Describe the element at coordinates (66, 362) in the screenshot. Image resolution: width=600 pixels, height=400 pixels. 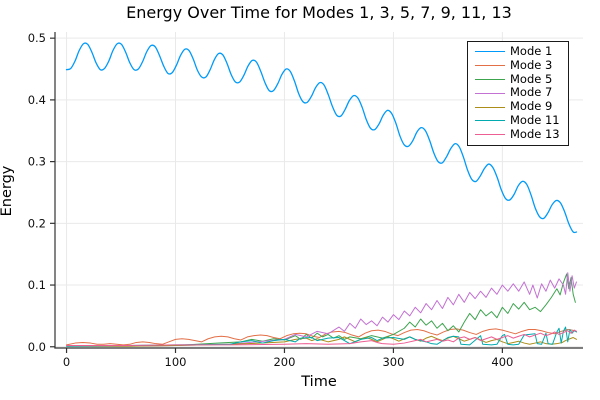
I see `x-tick-label: 0` at that location.